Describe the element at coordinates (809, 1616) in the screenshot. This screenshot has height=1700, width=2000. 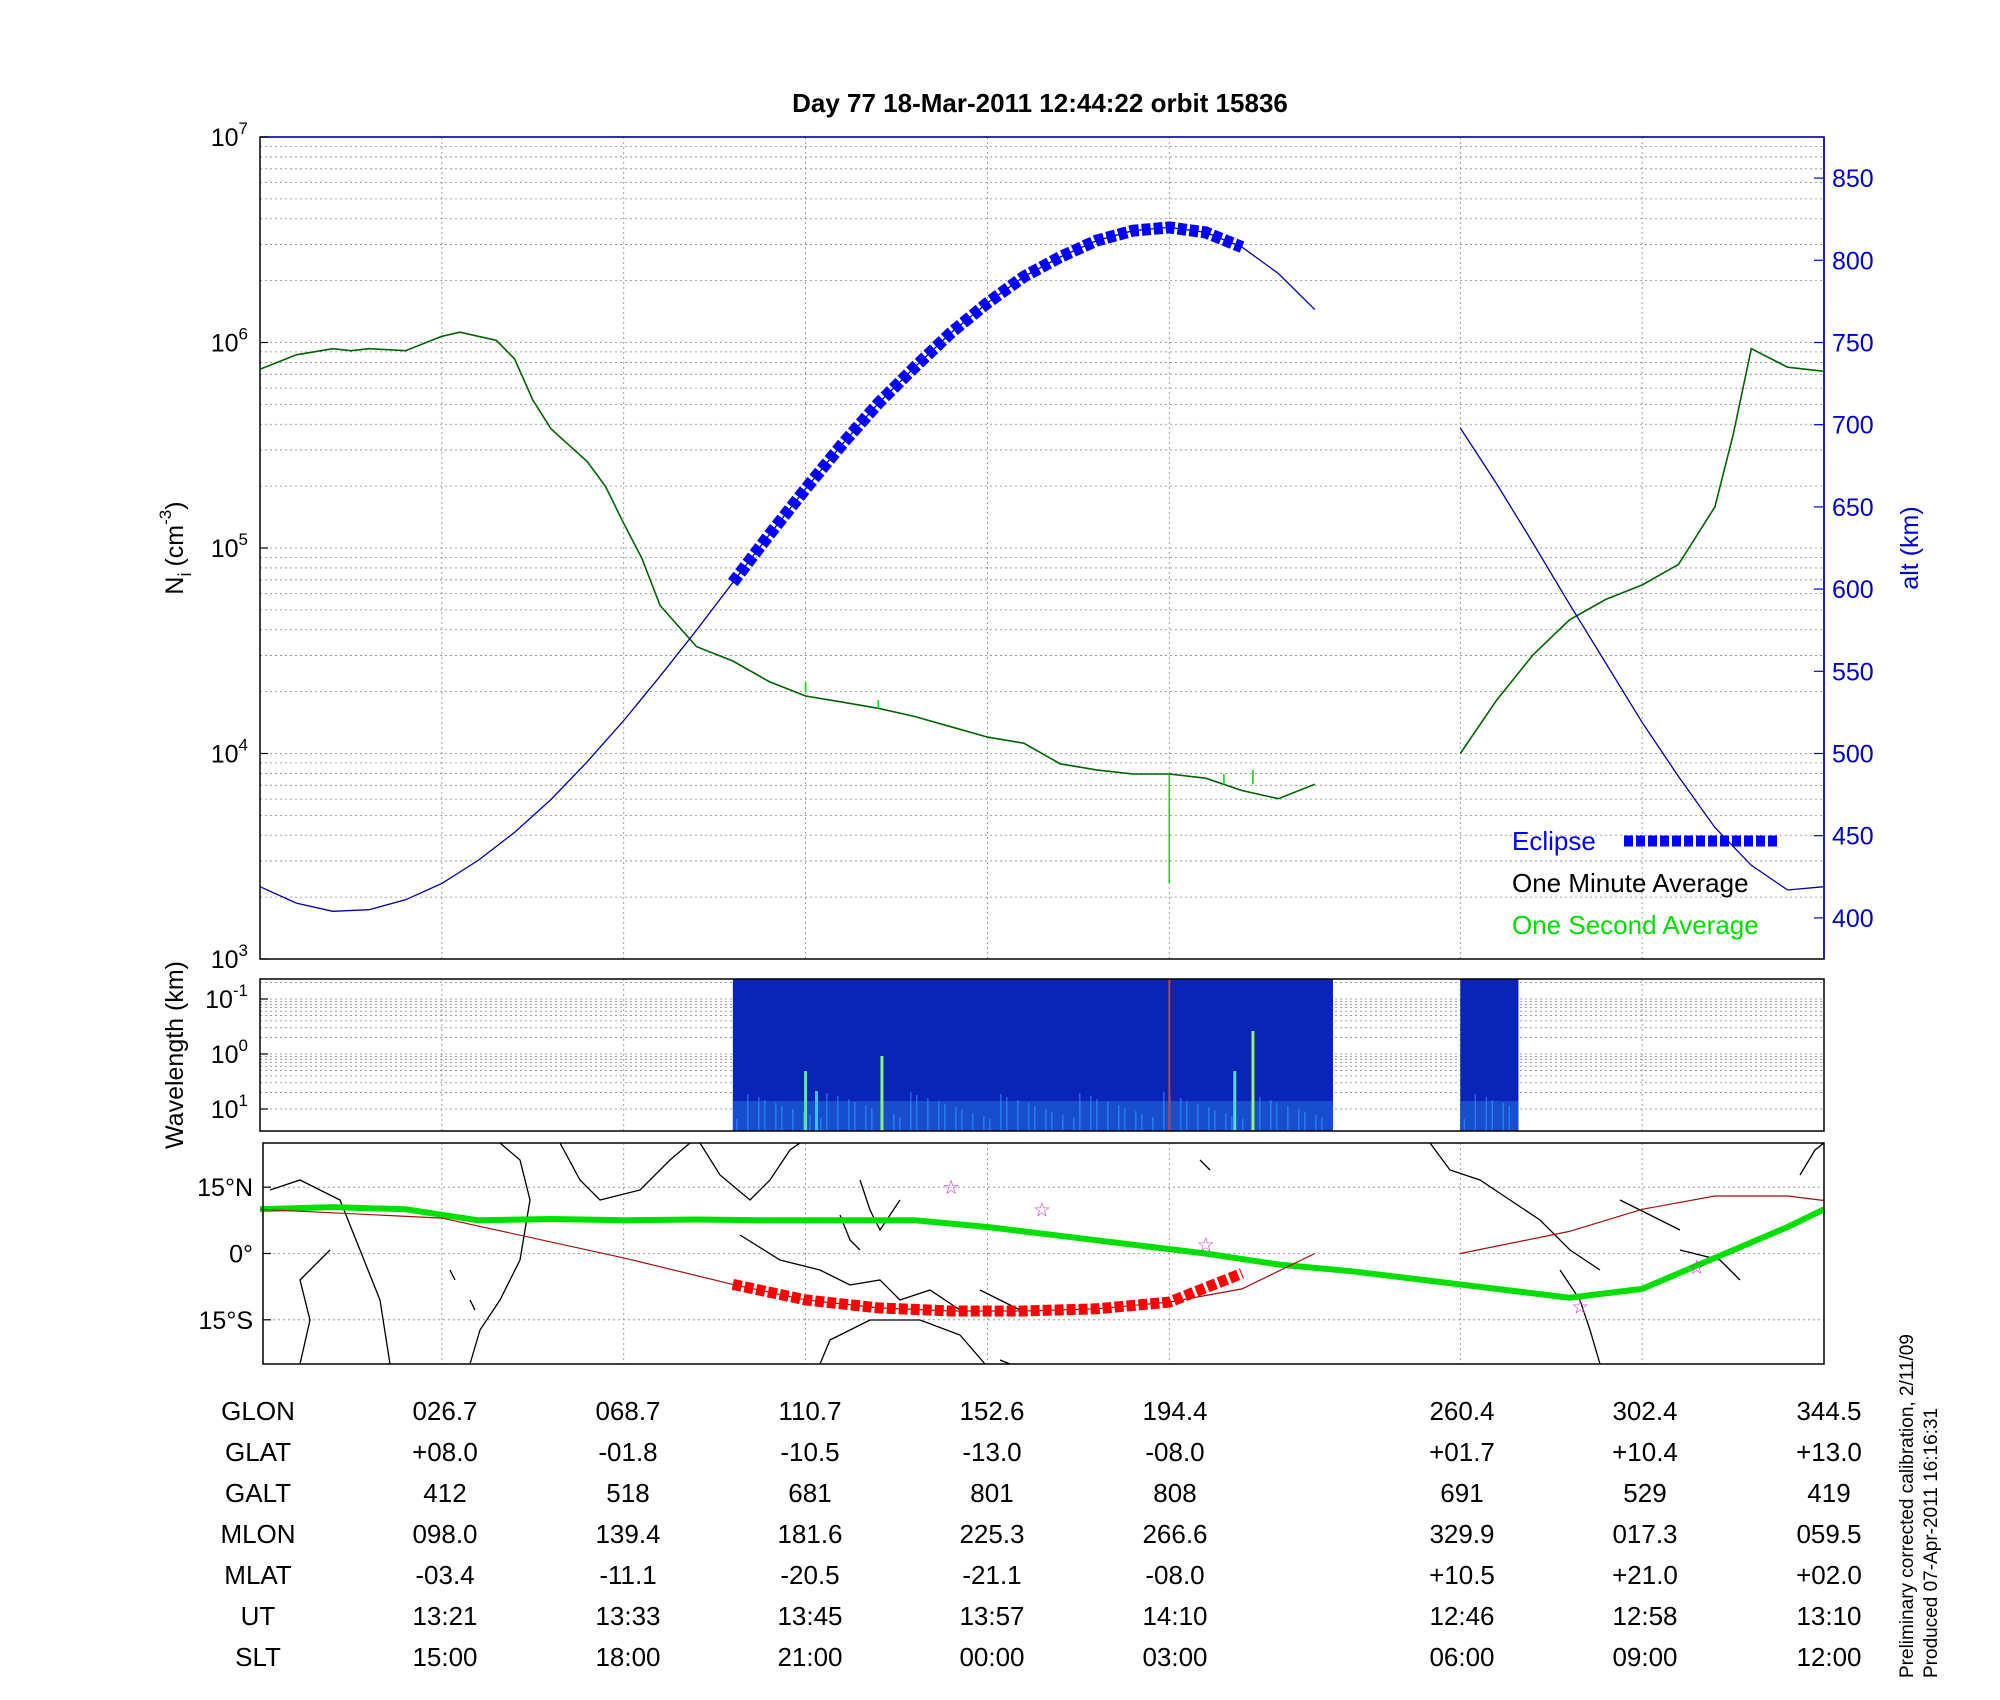
I see `table-cell: 13:45` at that location.